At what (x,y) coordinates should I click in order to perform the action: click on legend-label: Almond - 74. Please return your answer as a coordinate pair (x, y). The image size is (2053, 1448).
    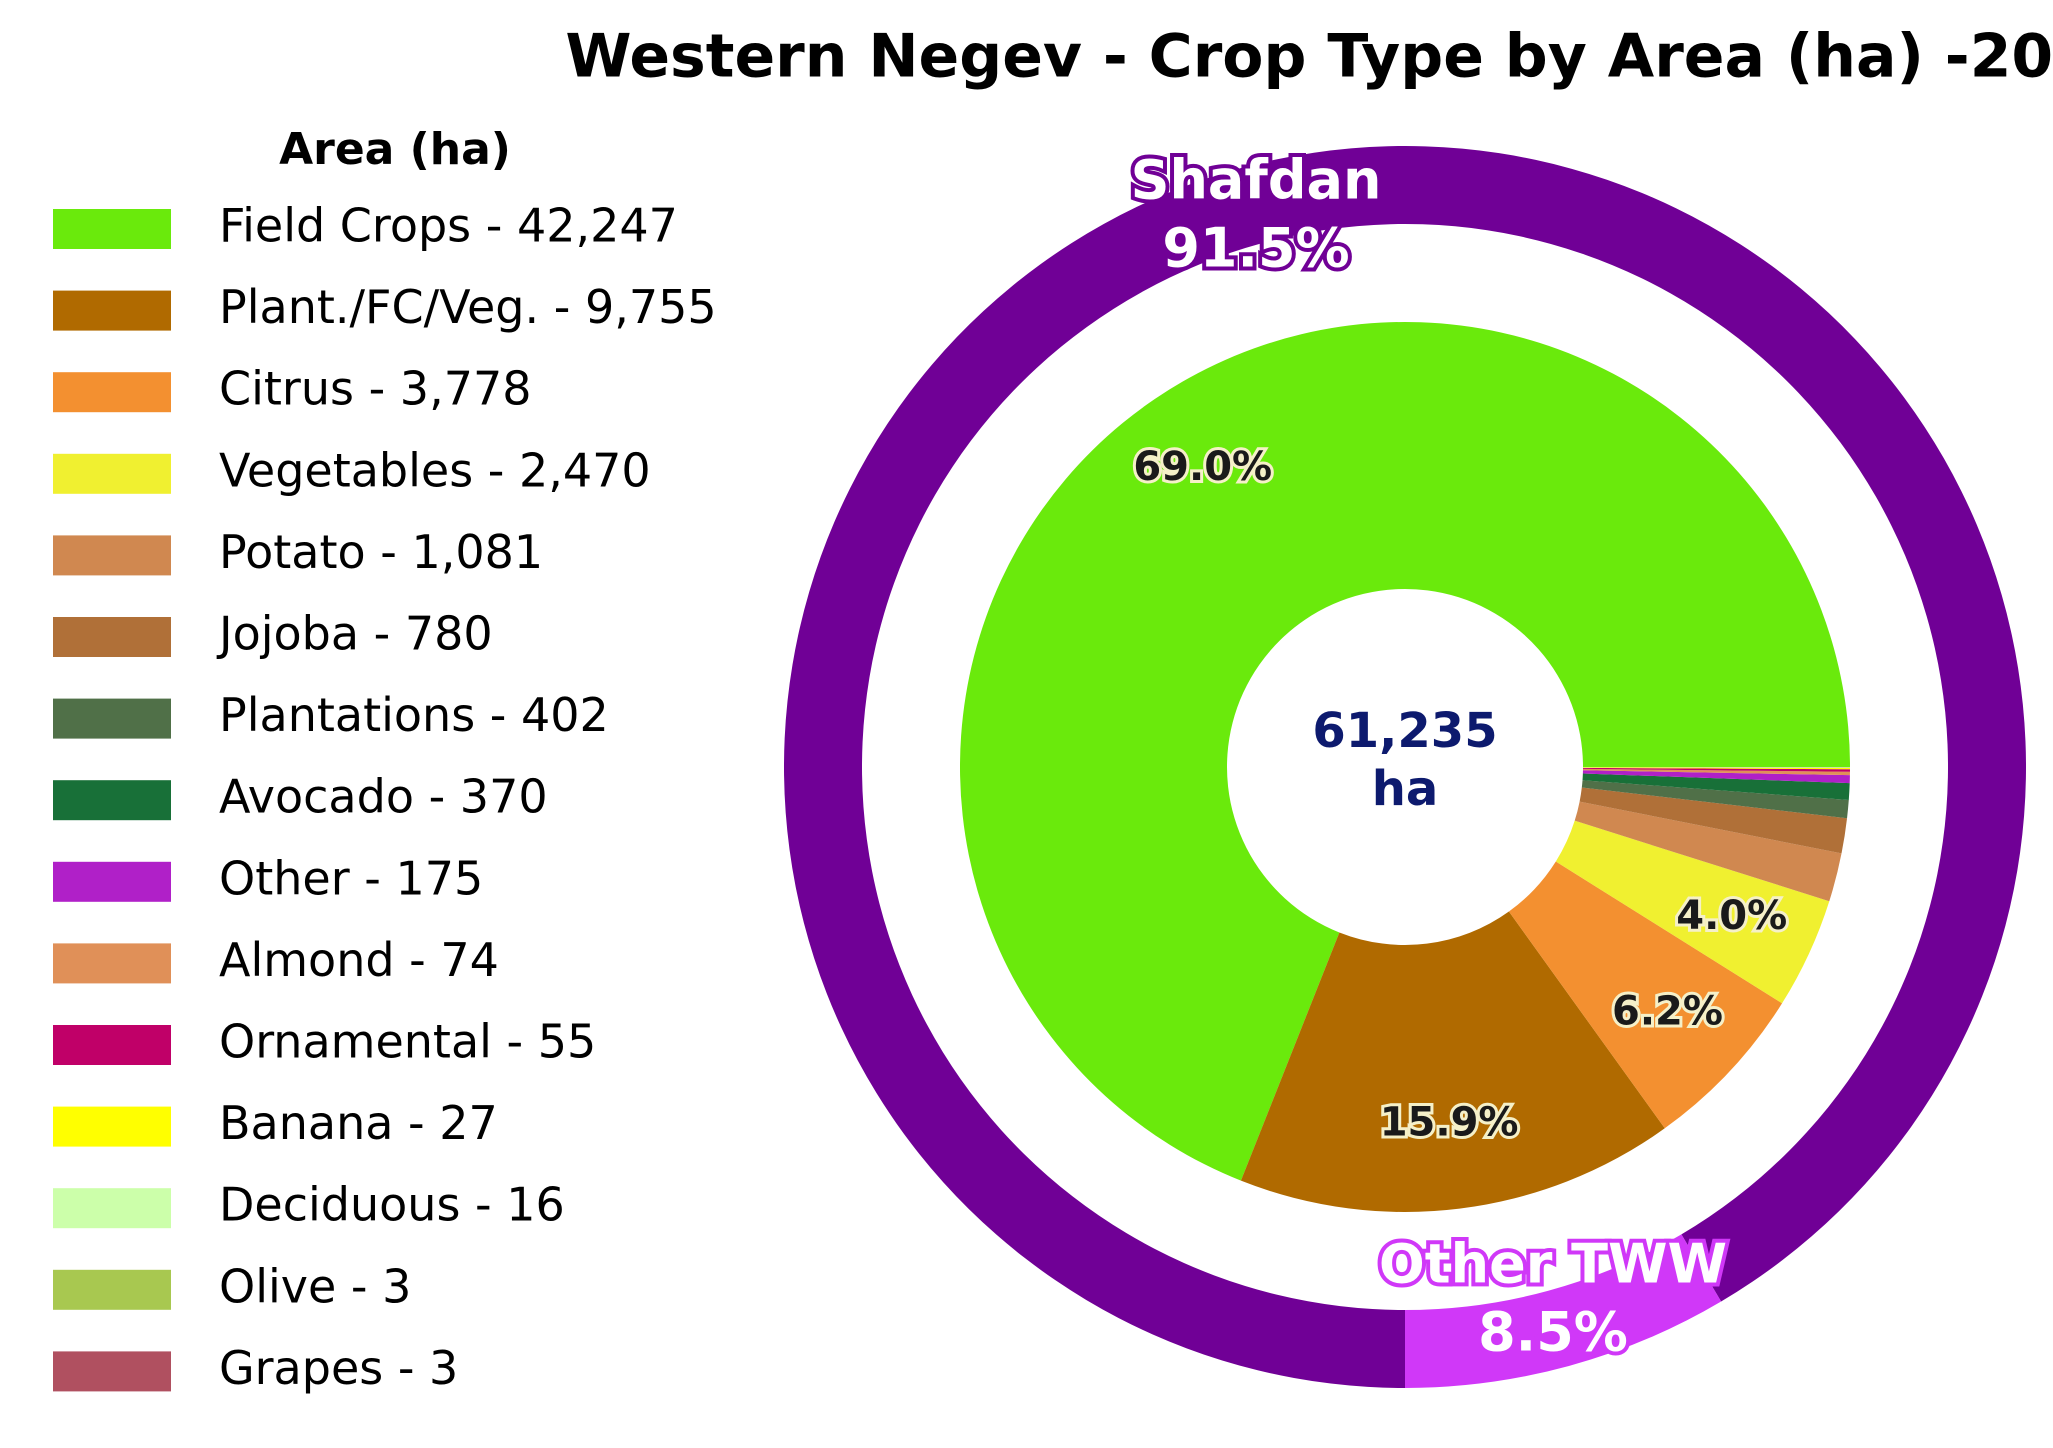
    Looking at the image, I should click on (359, 960).